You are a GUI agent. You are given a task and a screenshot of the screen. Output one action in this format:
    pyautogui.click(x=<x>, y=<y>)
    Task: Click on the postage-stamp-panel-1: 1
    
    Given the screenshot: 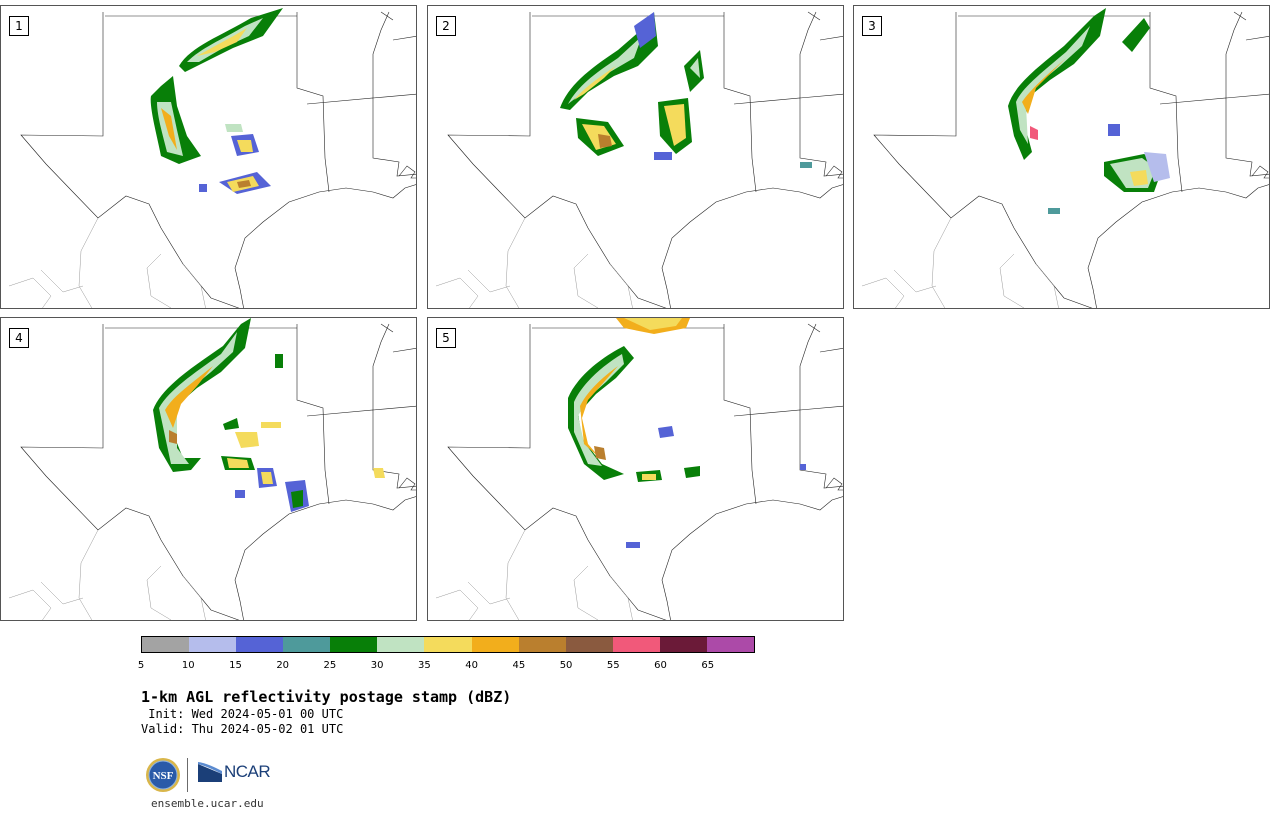 What is the action you would take?
    pyautogui.click(x=208, y=157)
    